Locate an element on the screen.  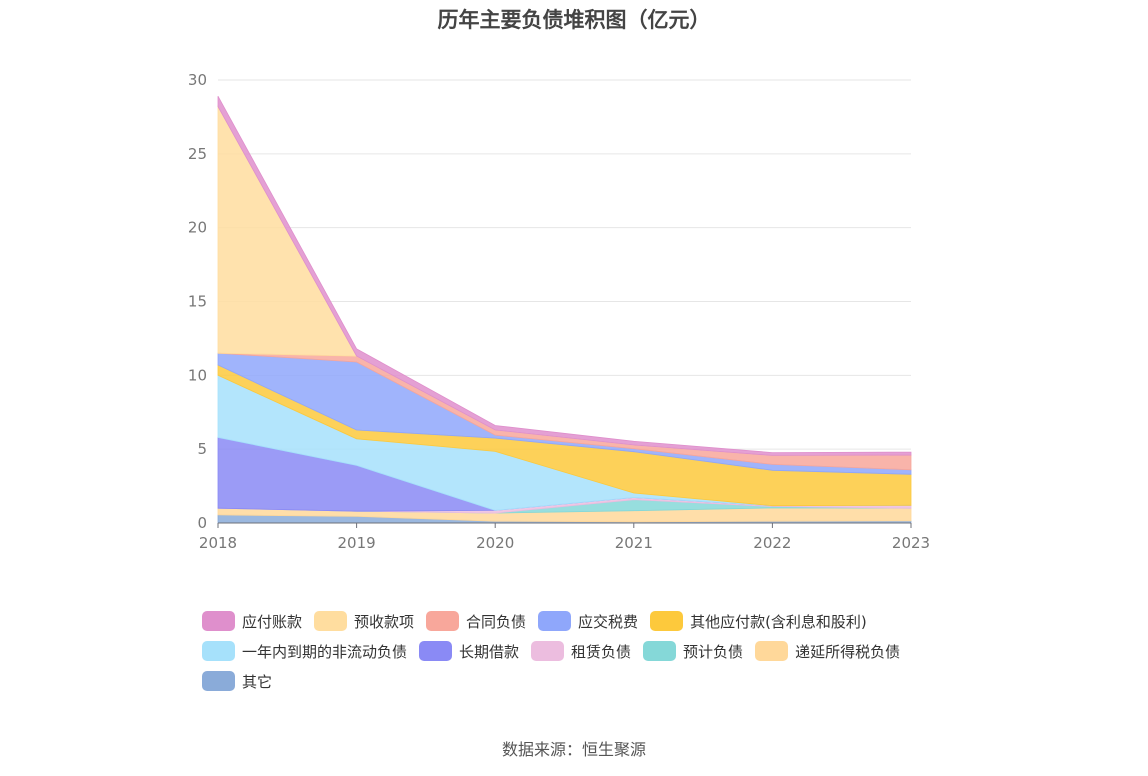
legend-item: 一年内到期的非流动负债 is located at coordinates (304, 651).